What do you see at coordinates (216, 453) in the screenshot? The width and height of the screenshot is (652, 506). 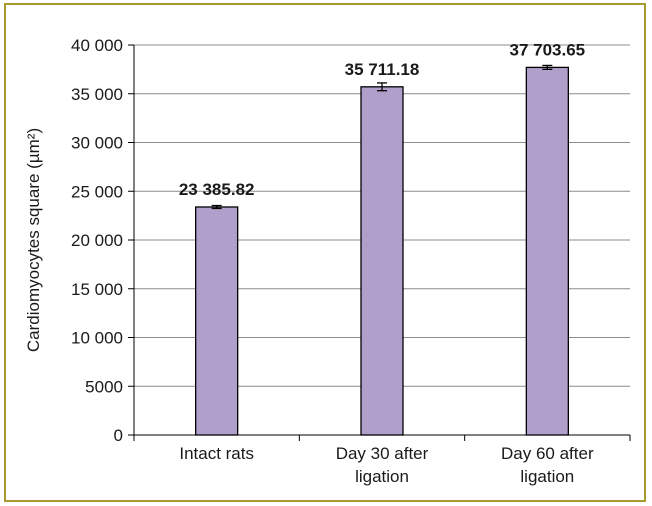 I see `x-category-label: Intact rats` at bounding box center [216, 453].